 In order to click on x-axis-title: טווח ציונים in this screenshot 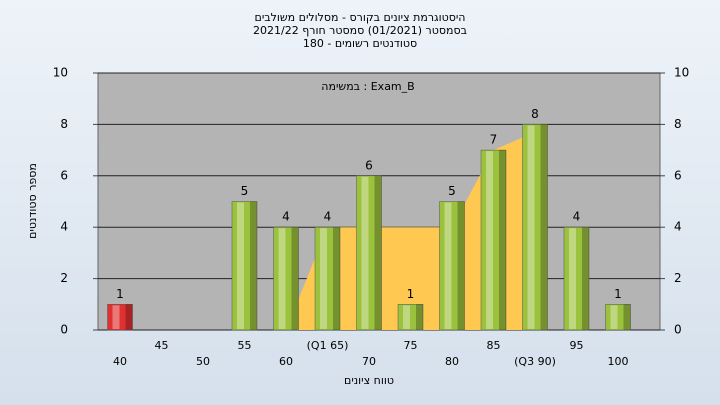, I will do `click(369, 380)`.